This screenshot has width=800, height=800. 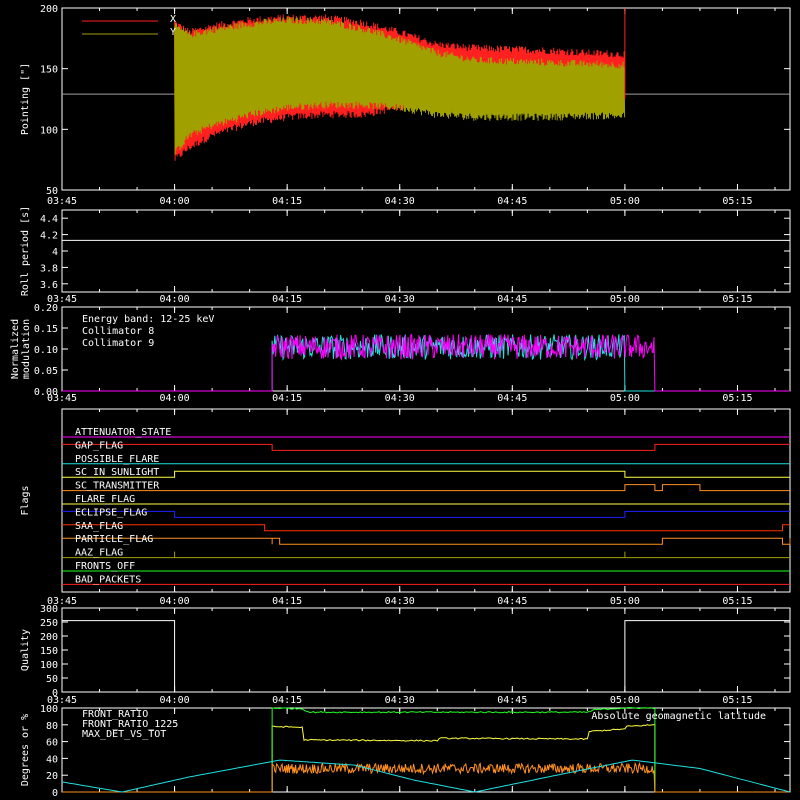 I want to click on degrees-y-tick-label: 100, so click(x=49, y=709).